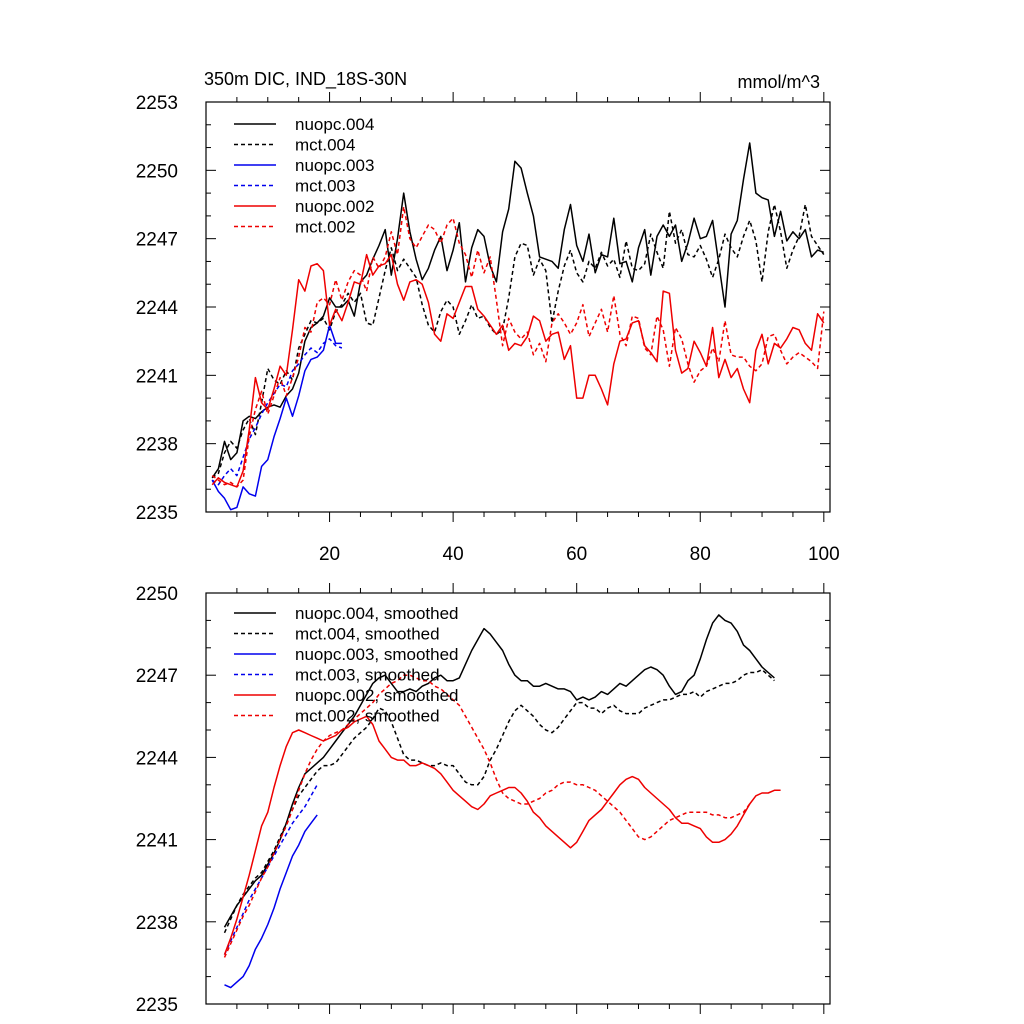  I want to click on legend-label: mct.003, so click(325, 186).